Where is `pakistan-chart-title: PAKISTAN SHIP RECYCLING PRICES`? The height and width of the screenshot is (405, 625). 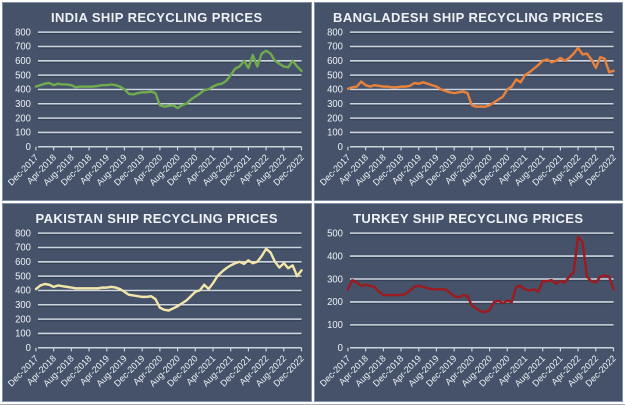 pakistan-chart-title: PAKISTAN SHIP RECYCLING PRICES is located at coordinates (156, 218).